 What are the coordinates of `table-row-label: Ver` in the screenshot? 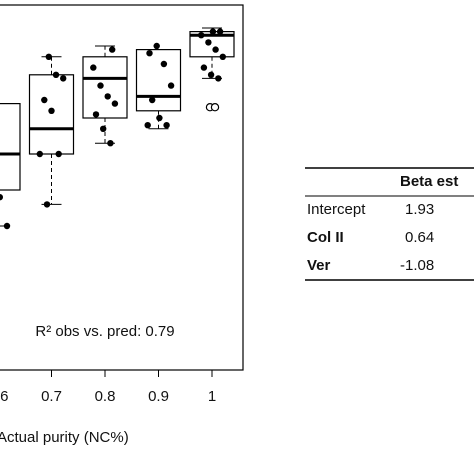 It's located at (319, 265).